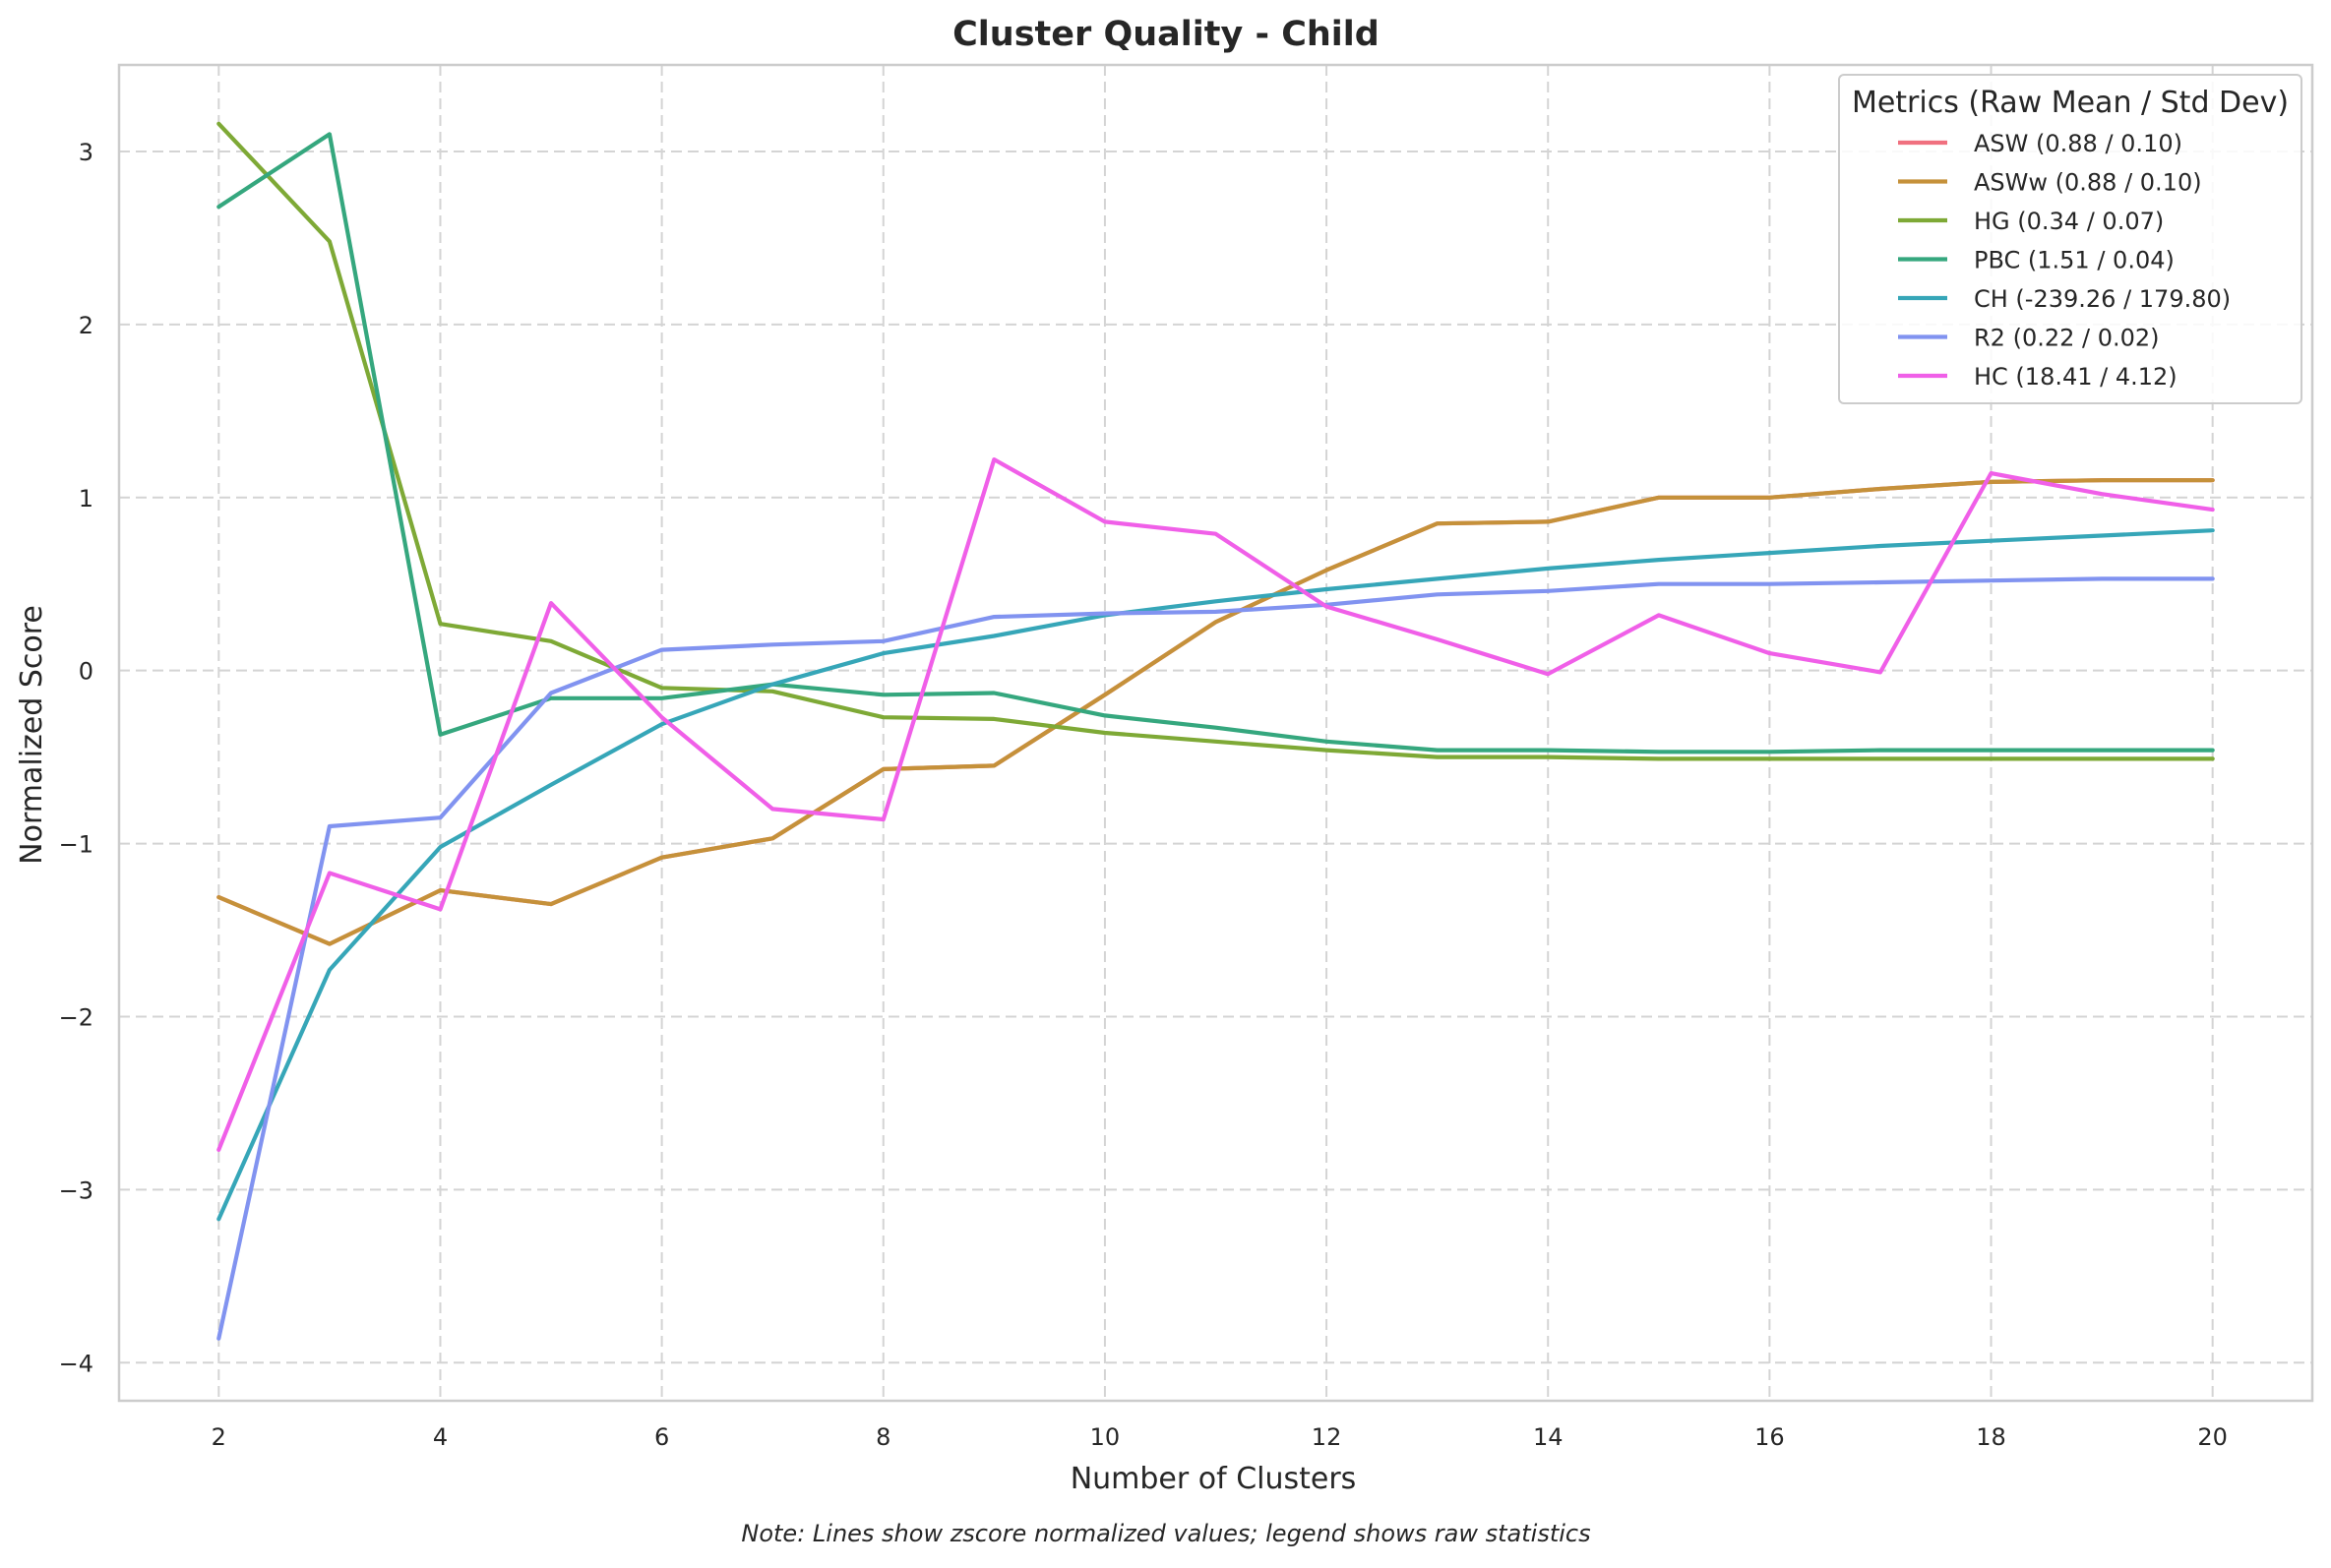  Describe the element at coordinates (86, 152) in the screenshot. I see `y-tick-label: 3` at that location.